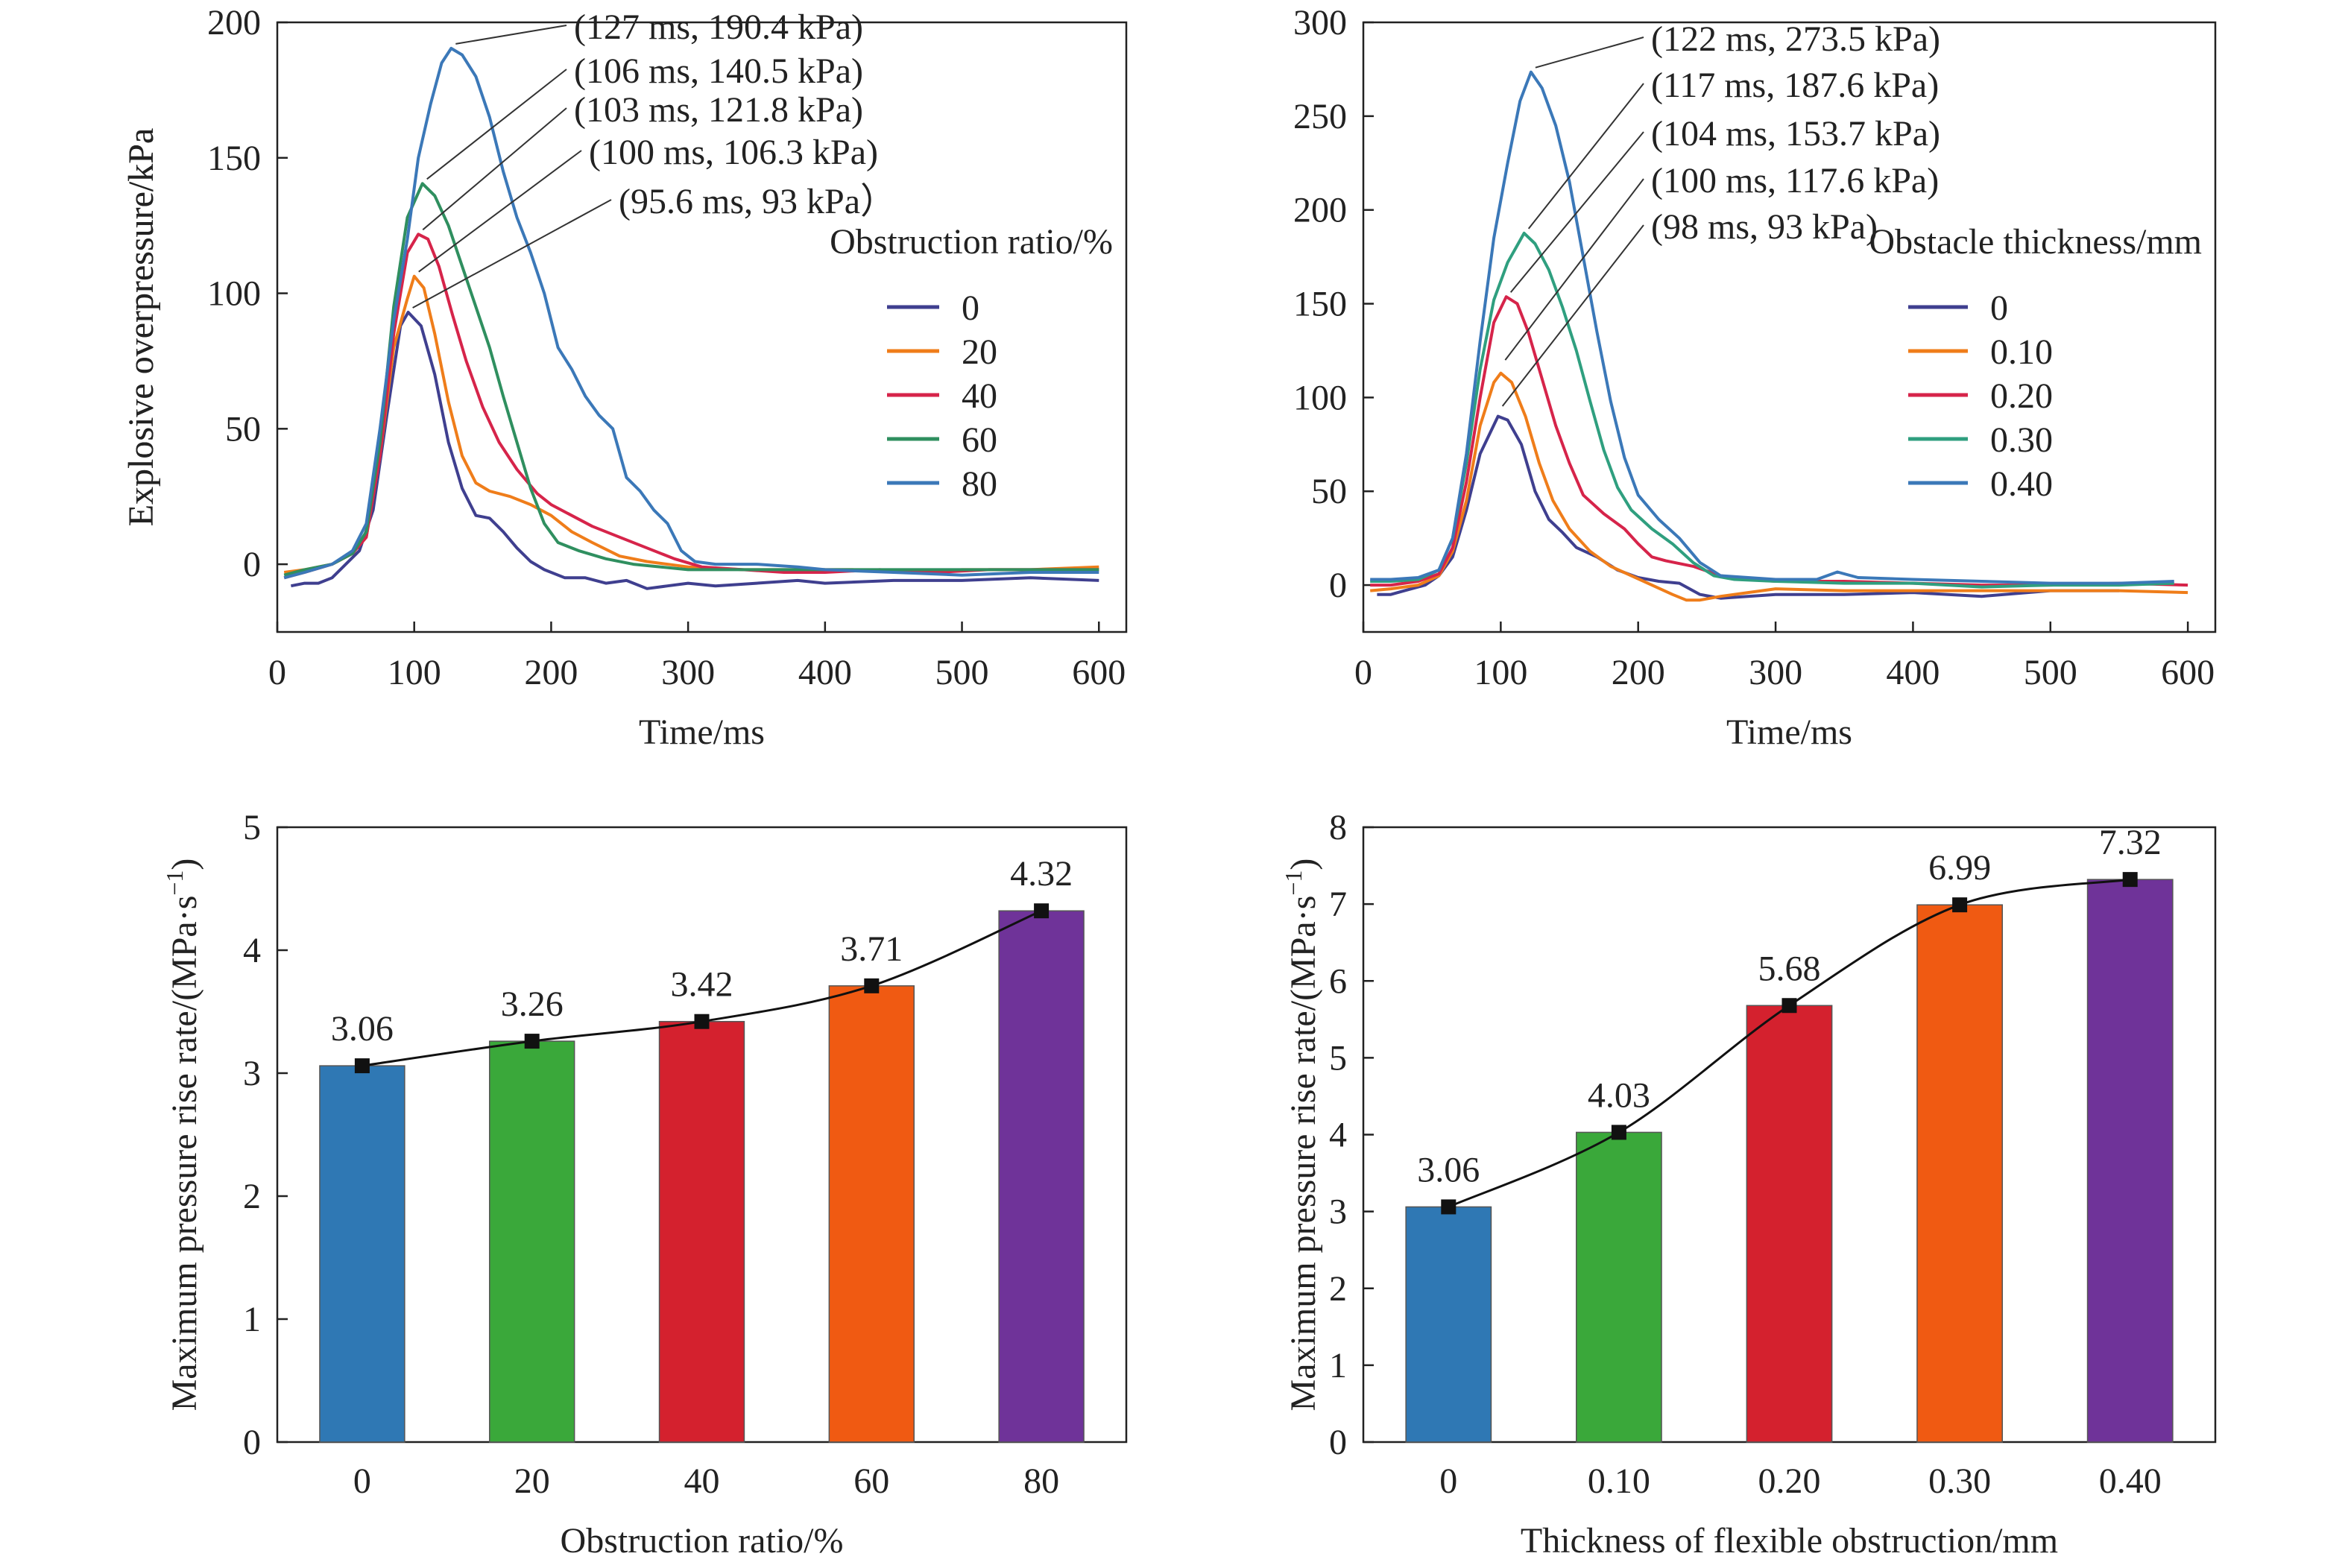 This screenshot has height=1568, width=2348. Describe the element at coordinates (2021, 484) in the screenshot. I see `legend-label: 0.40` at that location.